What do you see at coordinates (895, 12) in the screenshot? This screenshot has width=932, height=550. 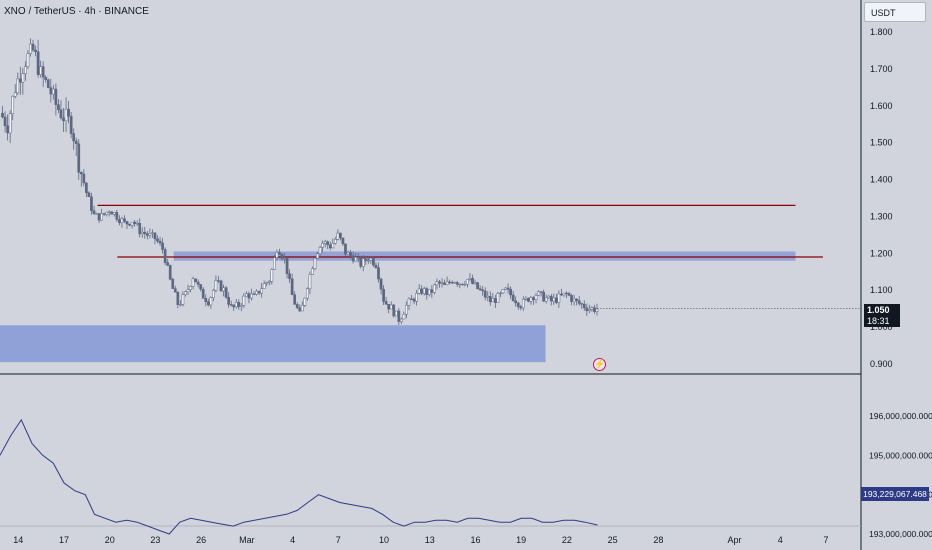 I see `currency-selector: USDT` at bounding box center [895, 12].